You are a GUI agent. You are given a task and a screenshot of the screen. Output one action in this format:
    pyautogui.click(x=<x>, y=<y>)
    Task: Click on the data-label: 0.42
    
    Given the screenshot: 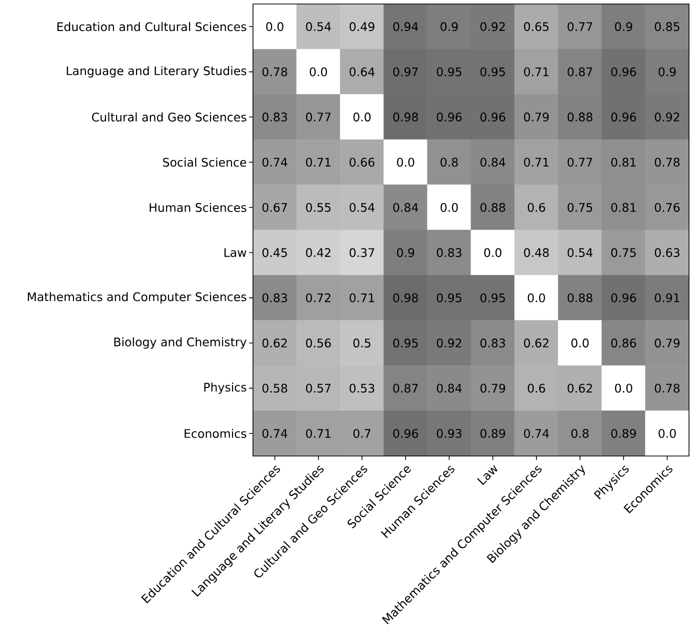 What is the action you would take?
    pyautogui.click(x=318, y=253)
    